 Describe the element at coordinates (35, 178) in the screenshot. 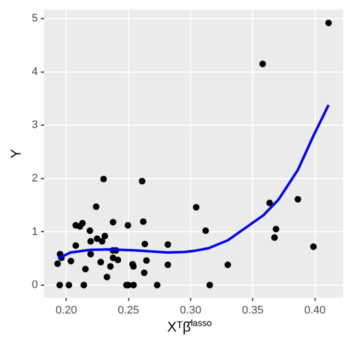

I see `y-tick-label: 2` at that location.